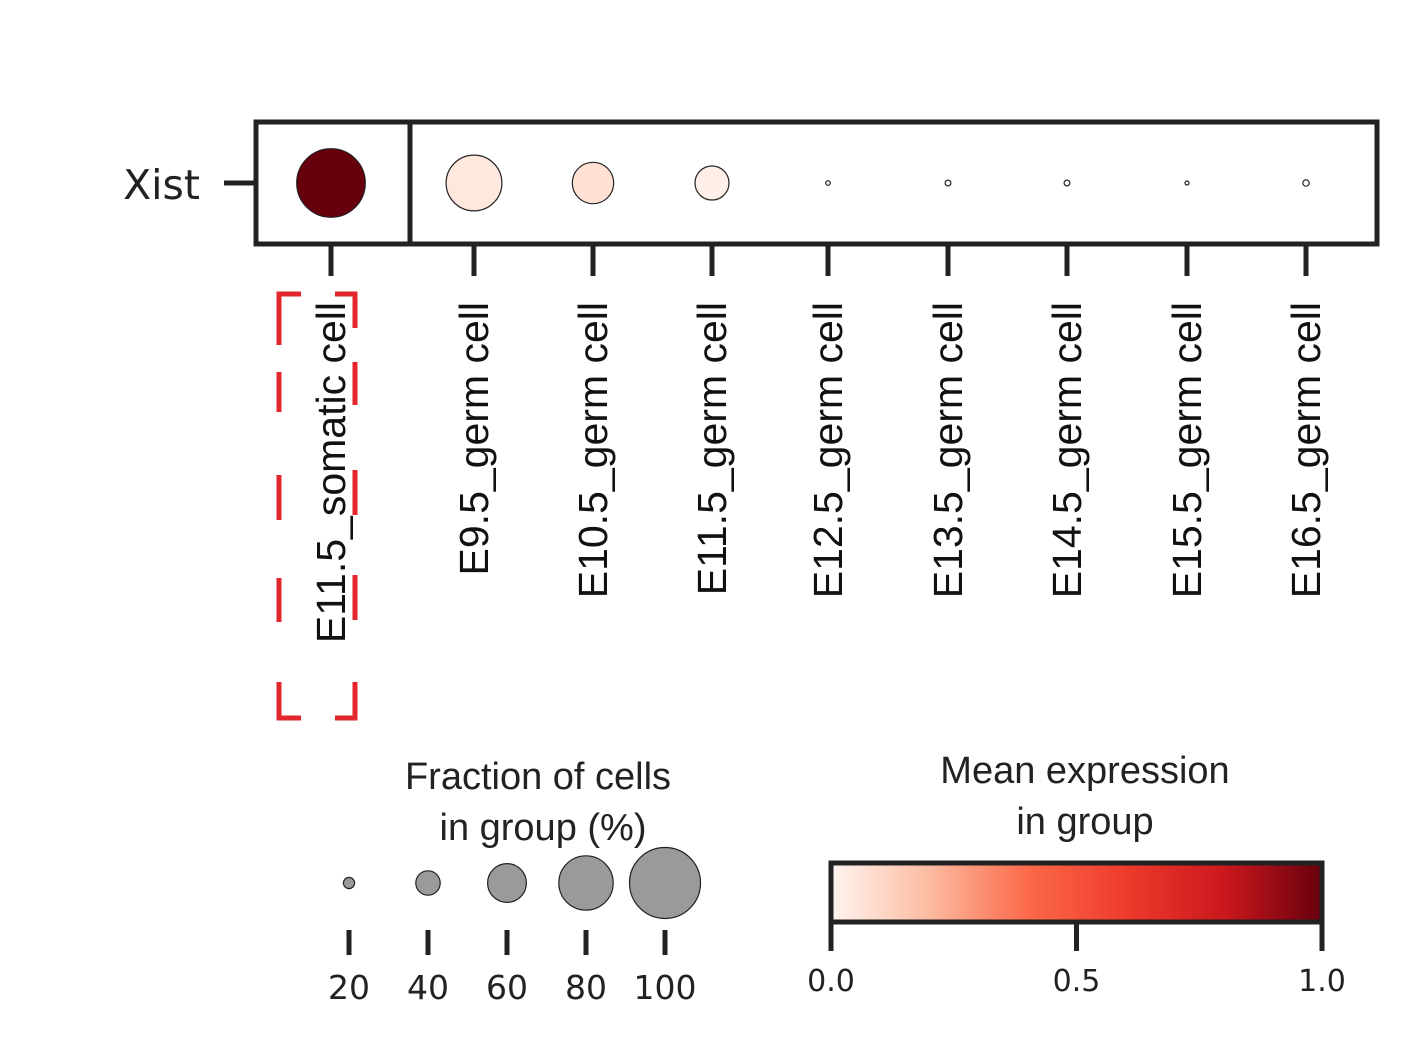 The height and width of the screenshot is (1042, 1421). What do you see at coordinates (288, 318) in the screenshot?
I see `bracket-top-left` at bounding box center [288, 318].